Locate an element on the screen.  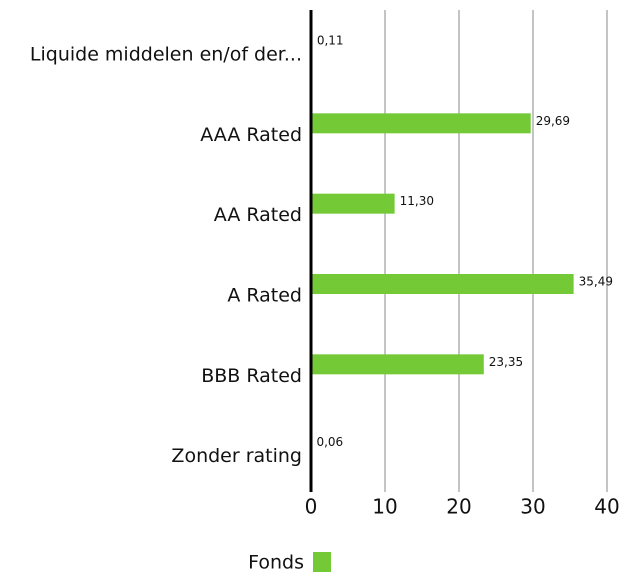
x-tick-label: 0 is located at coordinates (311, 507).